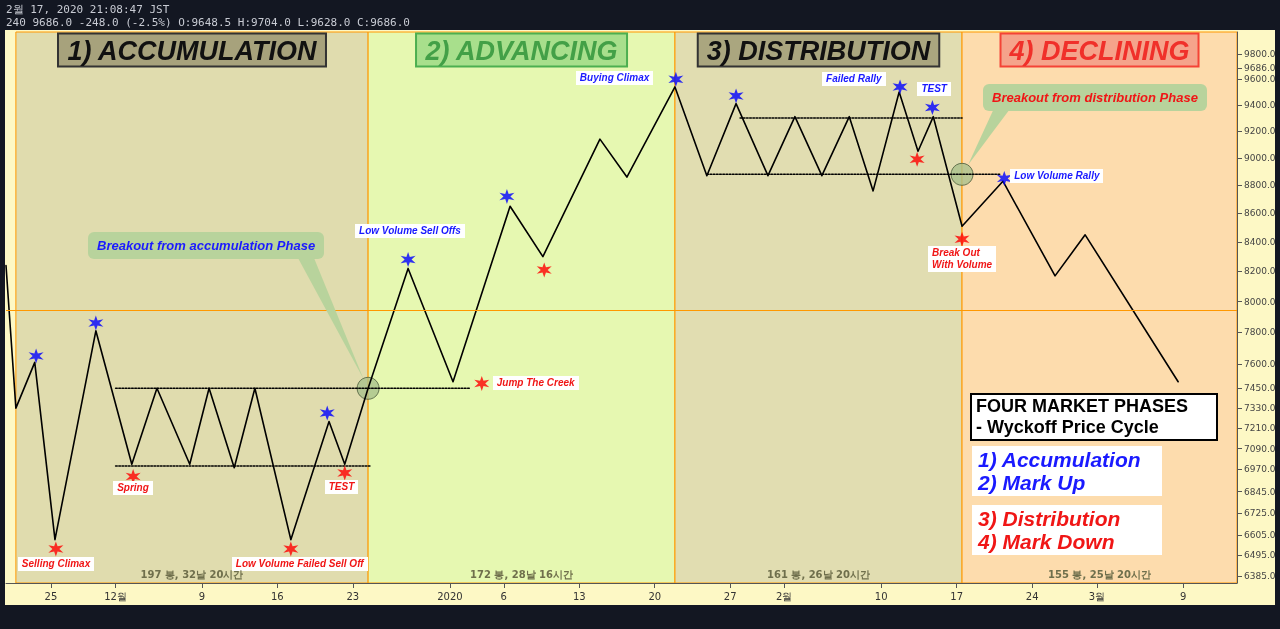  What do you see at coordinates (962, 259) in the screenshot?
I see `annotation: Break Out With Volume` at bounding box center [962, 259].